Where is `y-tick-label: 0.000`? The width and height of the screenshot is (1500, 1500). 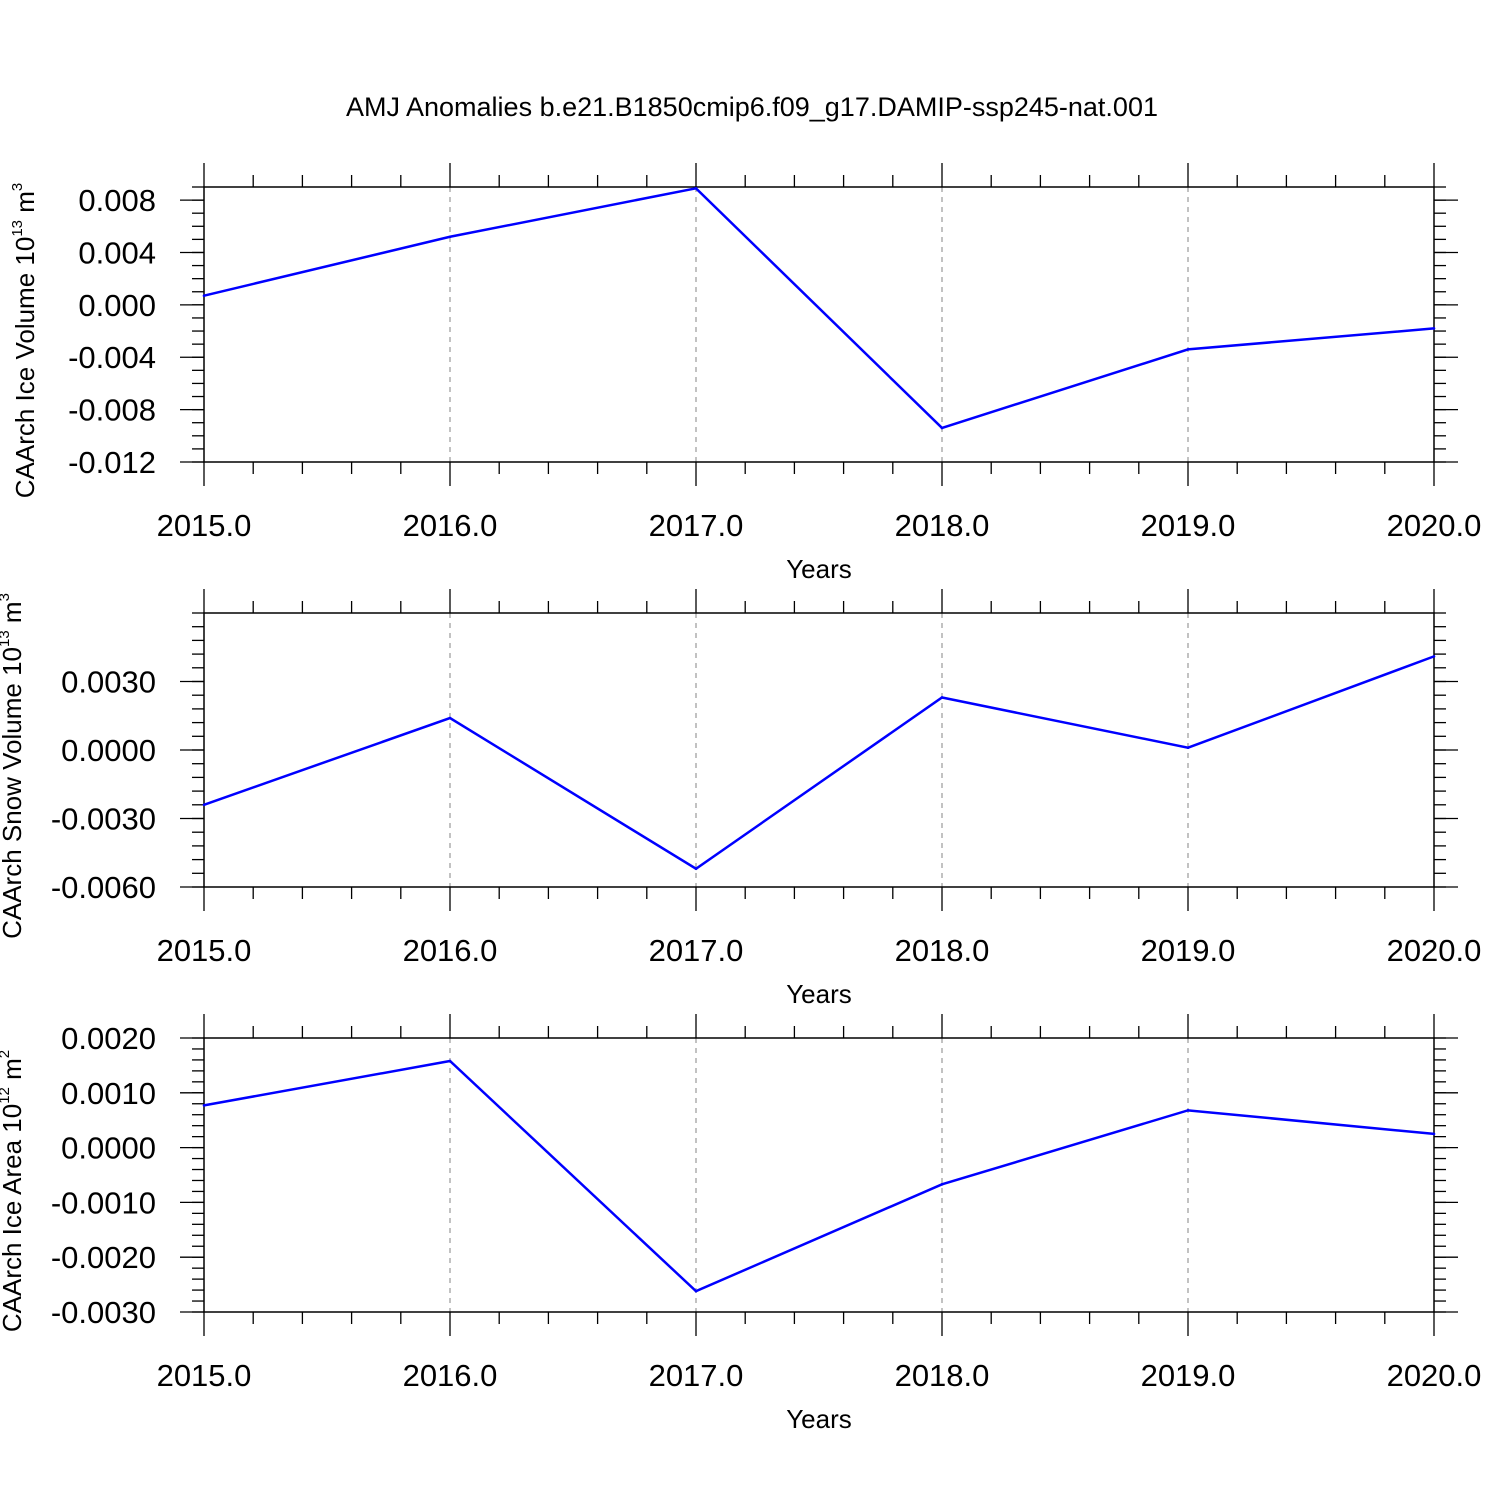 y-tick-label: 0.000 is located at coordinates (117, 305).